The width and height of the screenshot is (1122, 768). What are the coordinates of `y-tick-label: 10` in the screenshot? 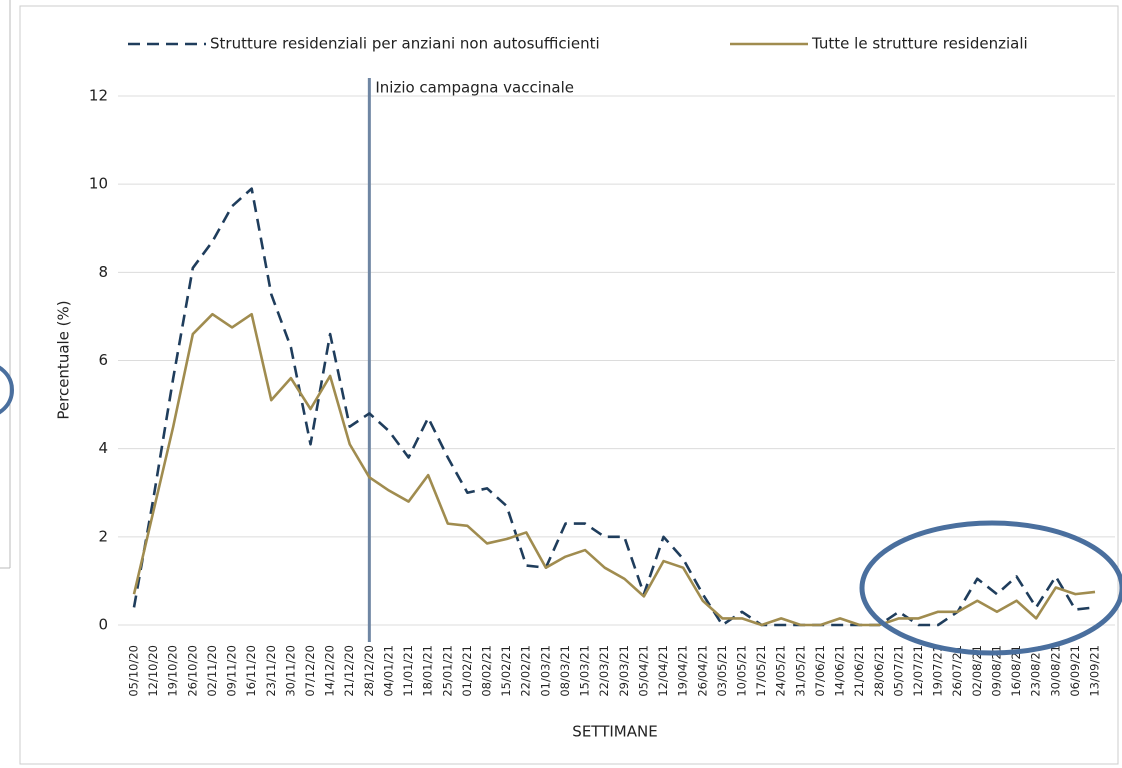 It's located at (98, 184).